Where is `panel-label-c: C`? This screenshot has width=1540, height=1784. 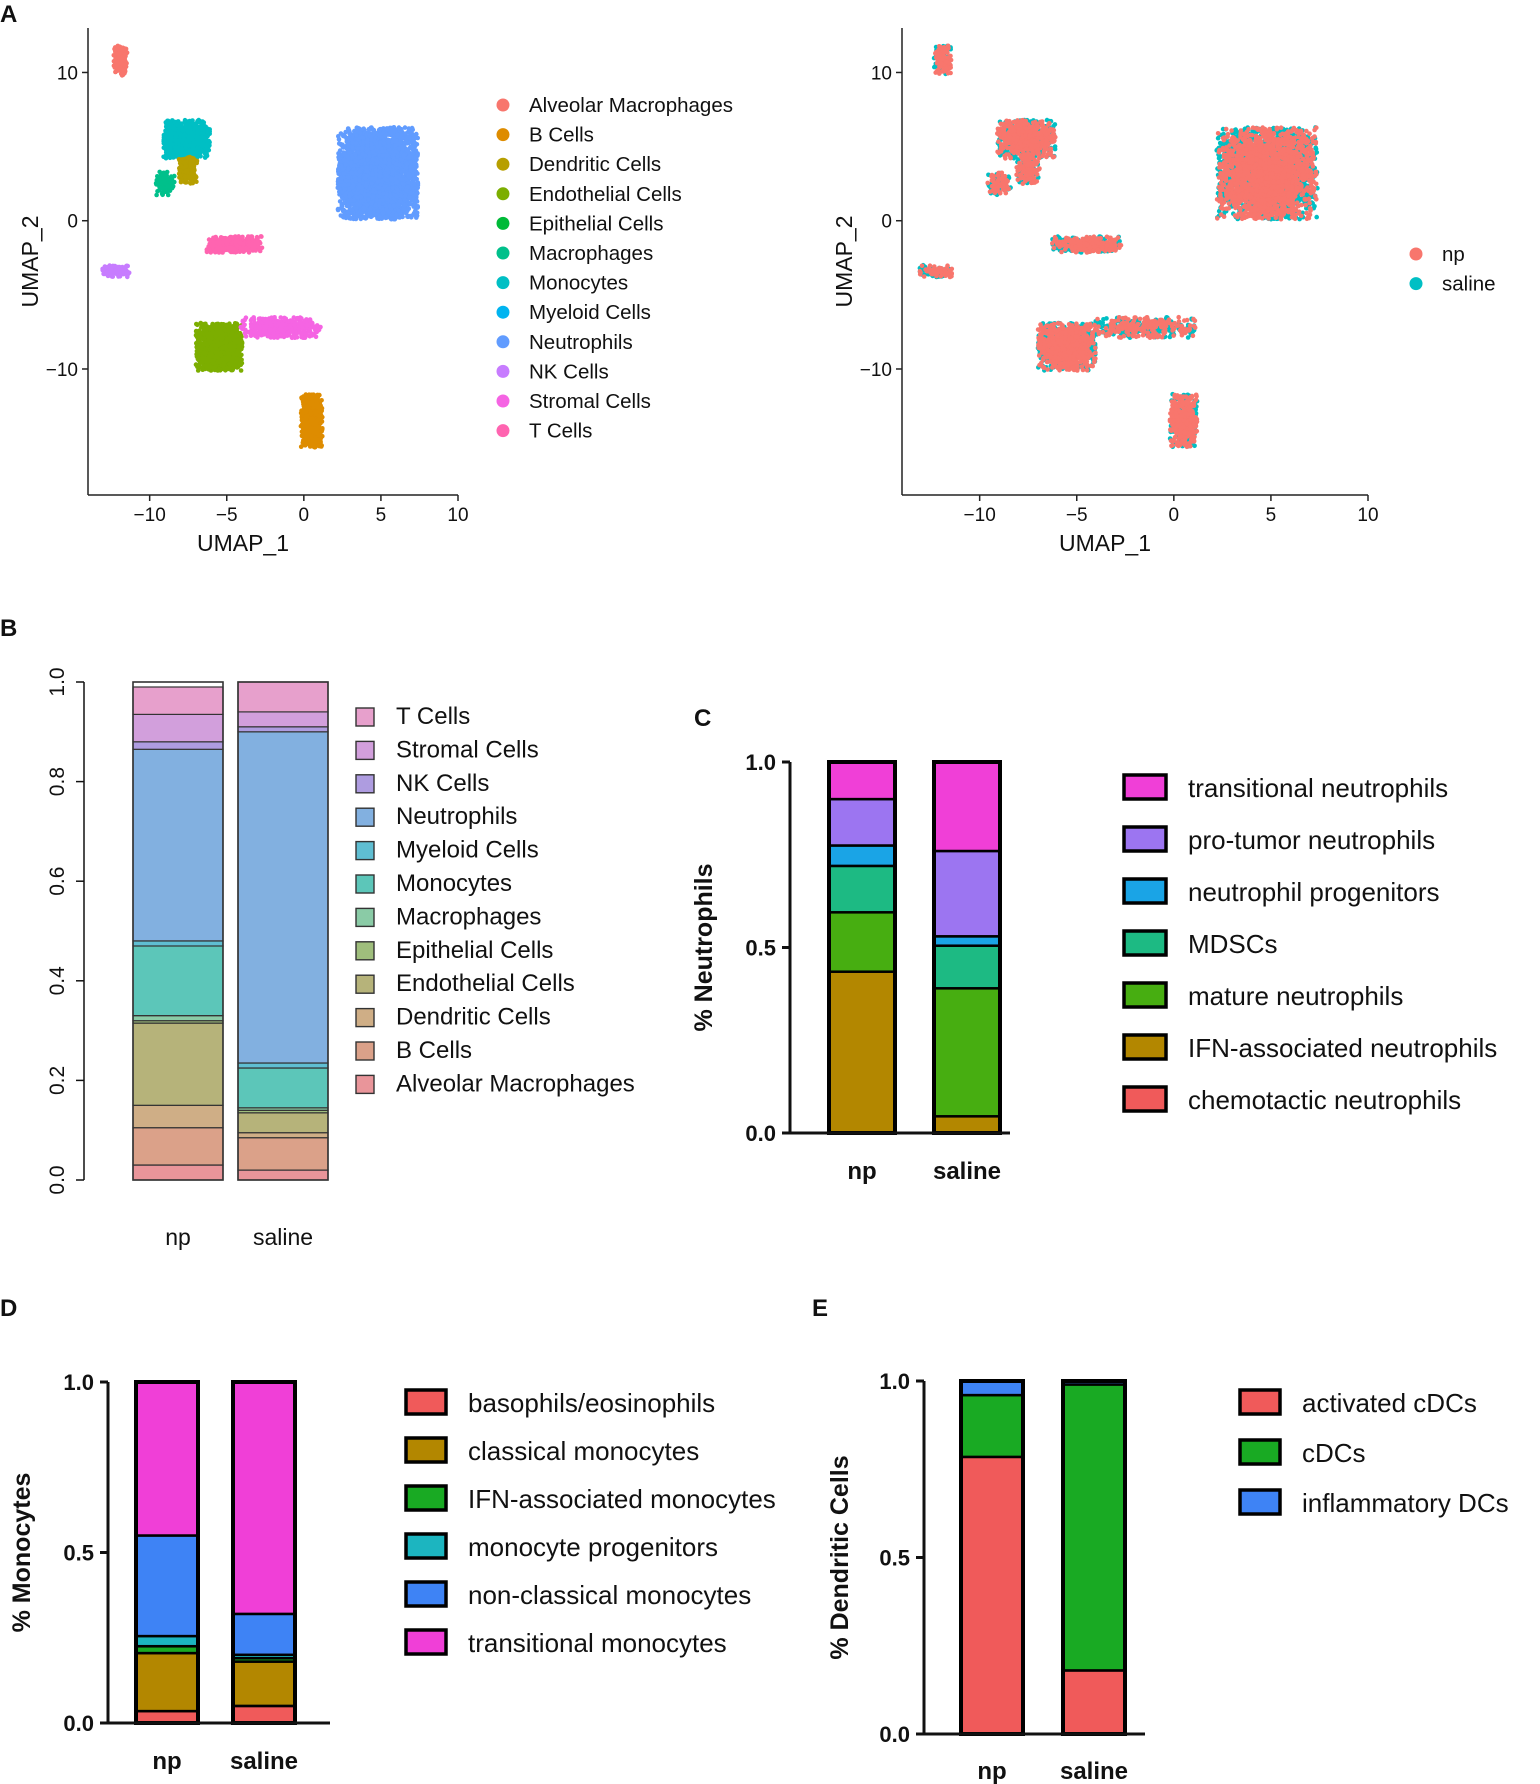 panel-label-c: C is located at coordinates (702, 718).